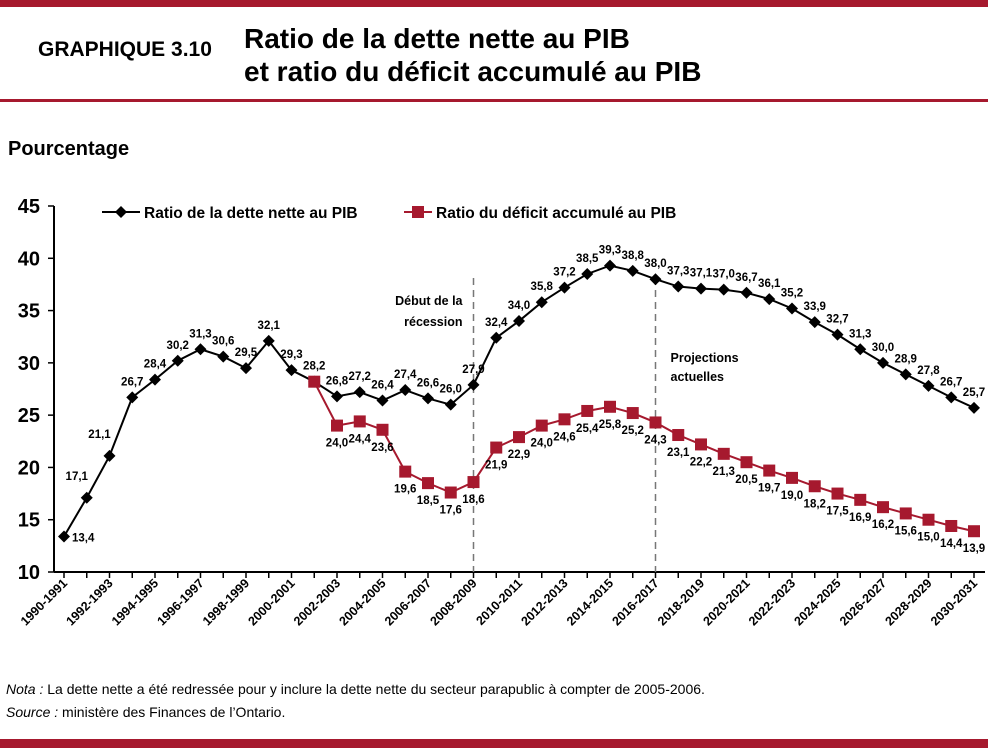 This screenshot has width=988, height=748. I want to click on x-tick-label: 2018-2019, so click(681, 602).